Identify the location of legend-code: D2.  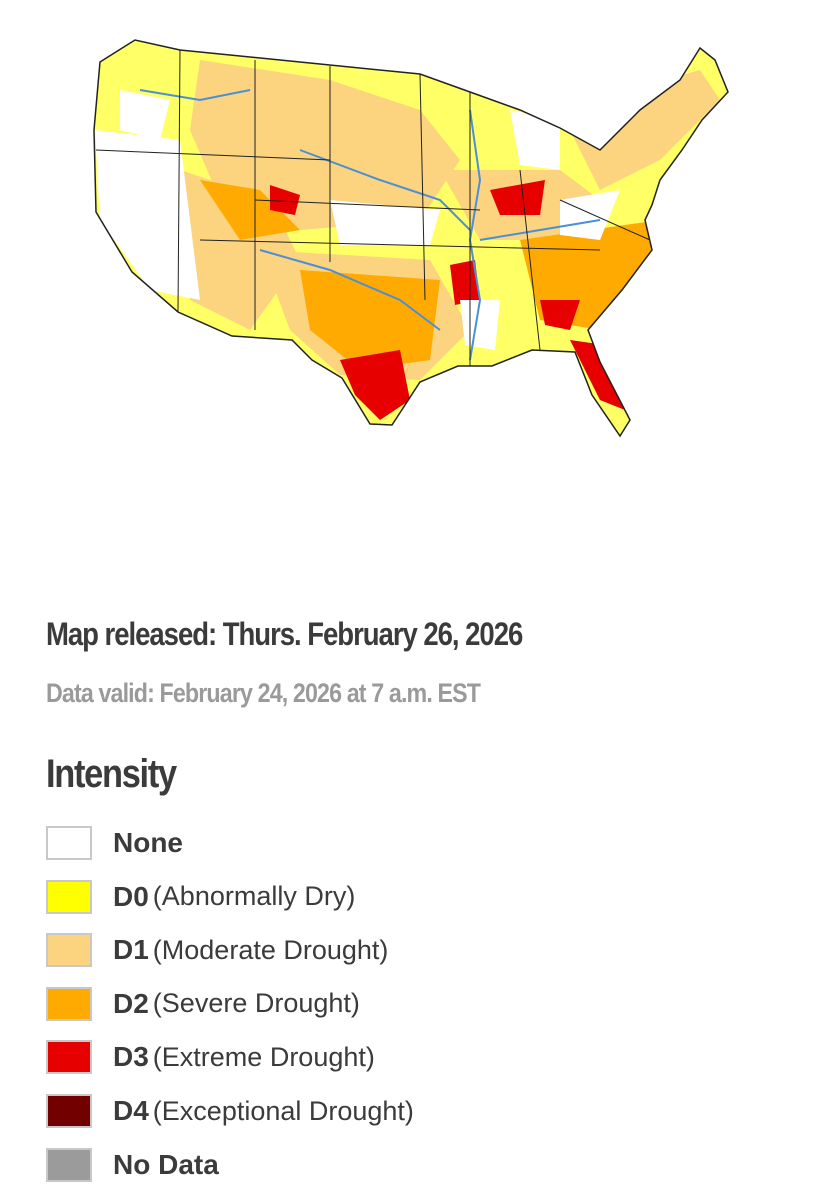
(131, 1003).